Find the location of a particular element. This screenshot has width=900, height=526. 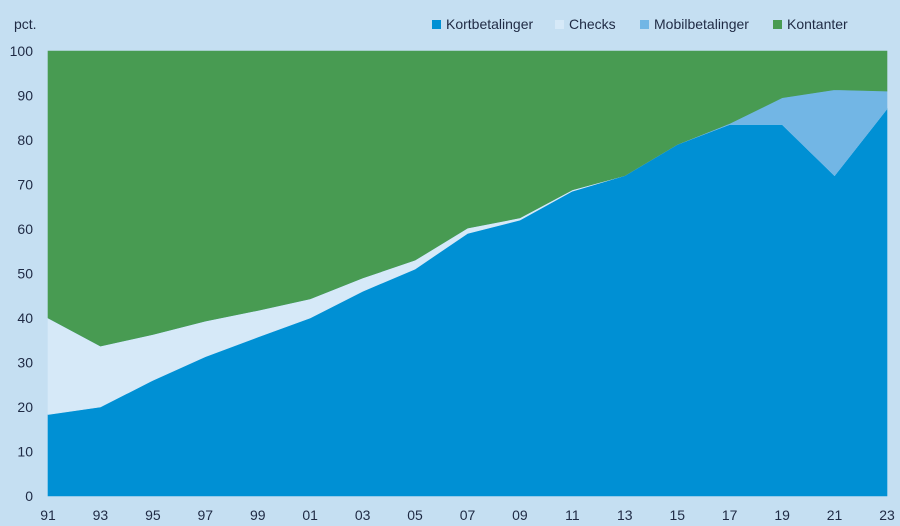

x-tick-label: 19 is located at coordinates (782, 515).